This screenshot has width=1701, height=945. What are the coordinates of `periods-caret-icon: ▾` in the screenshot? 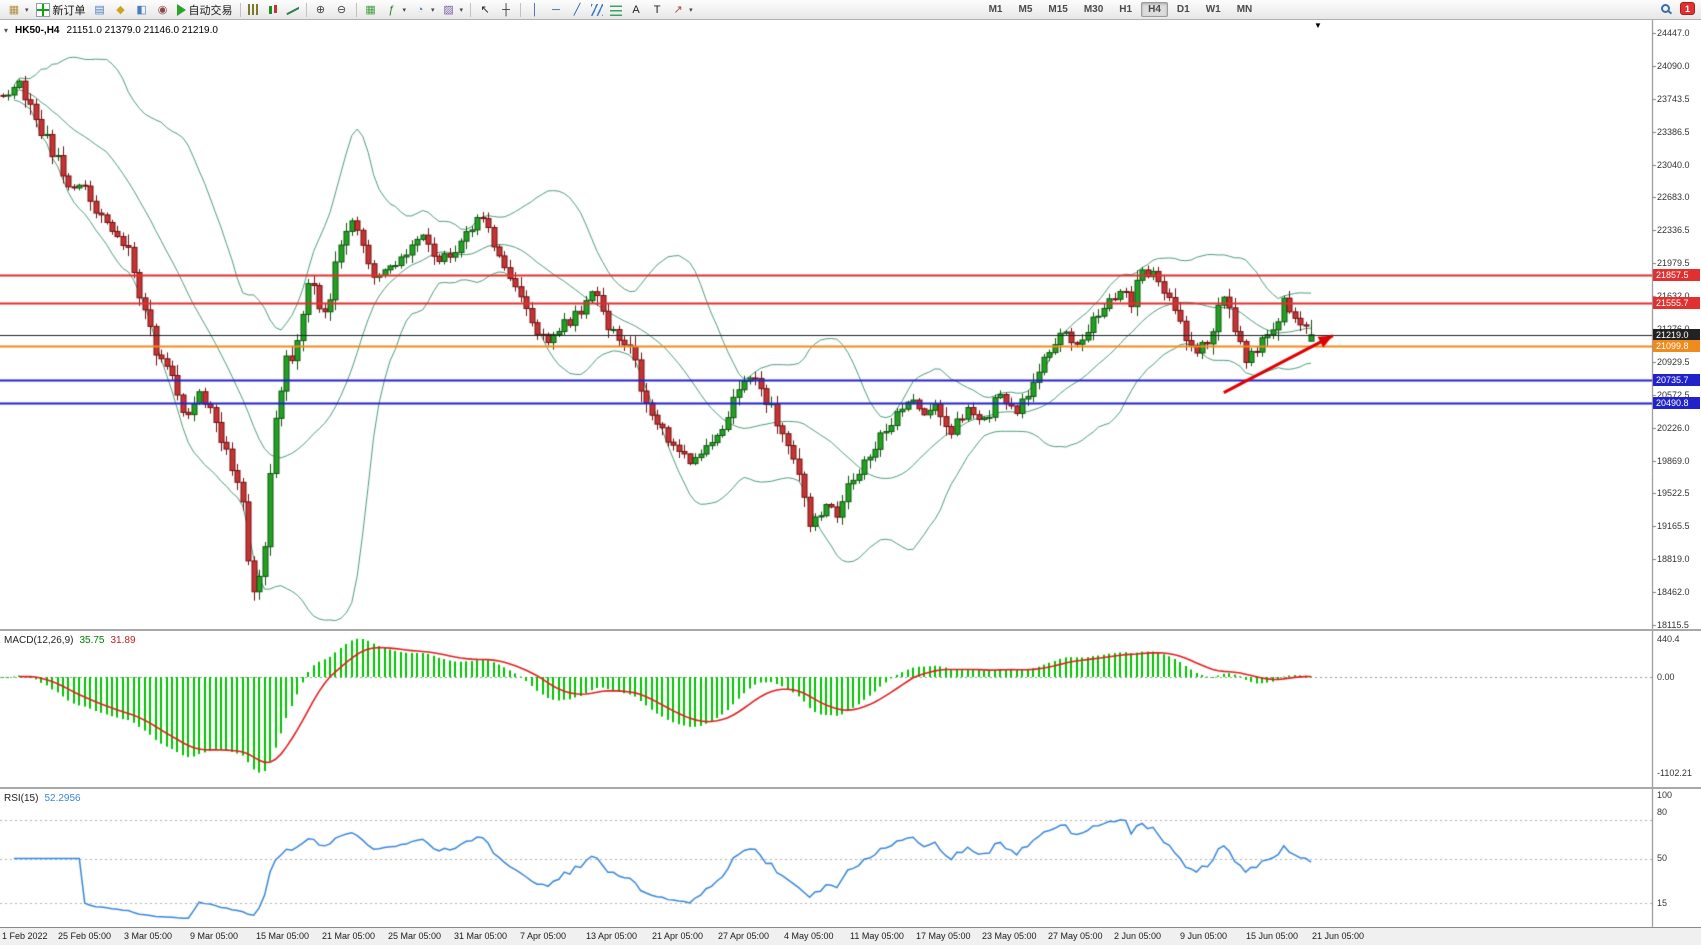 It's located at (433, 10).